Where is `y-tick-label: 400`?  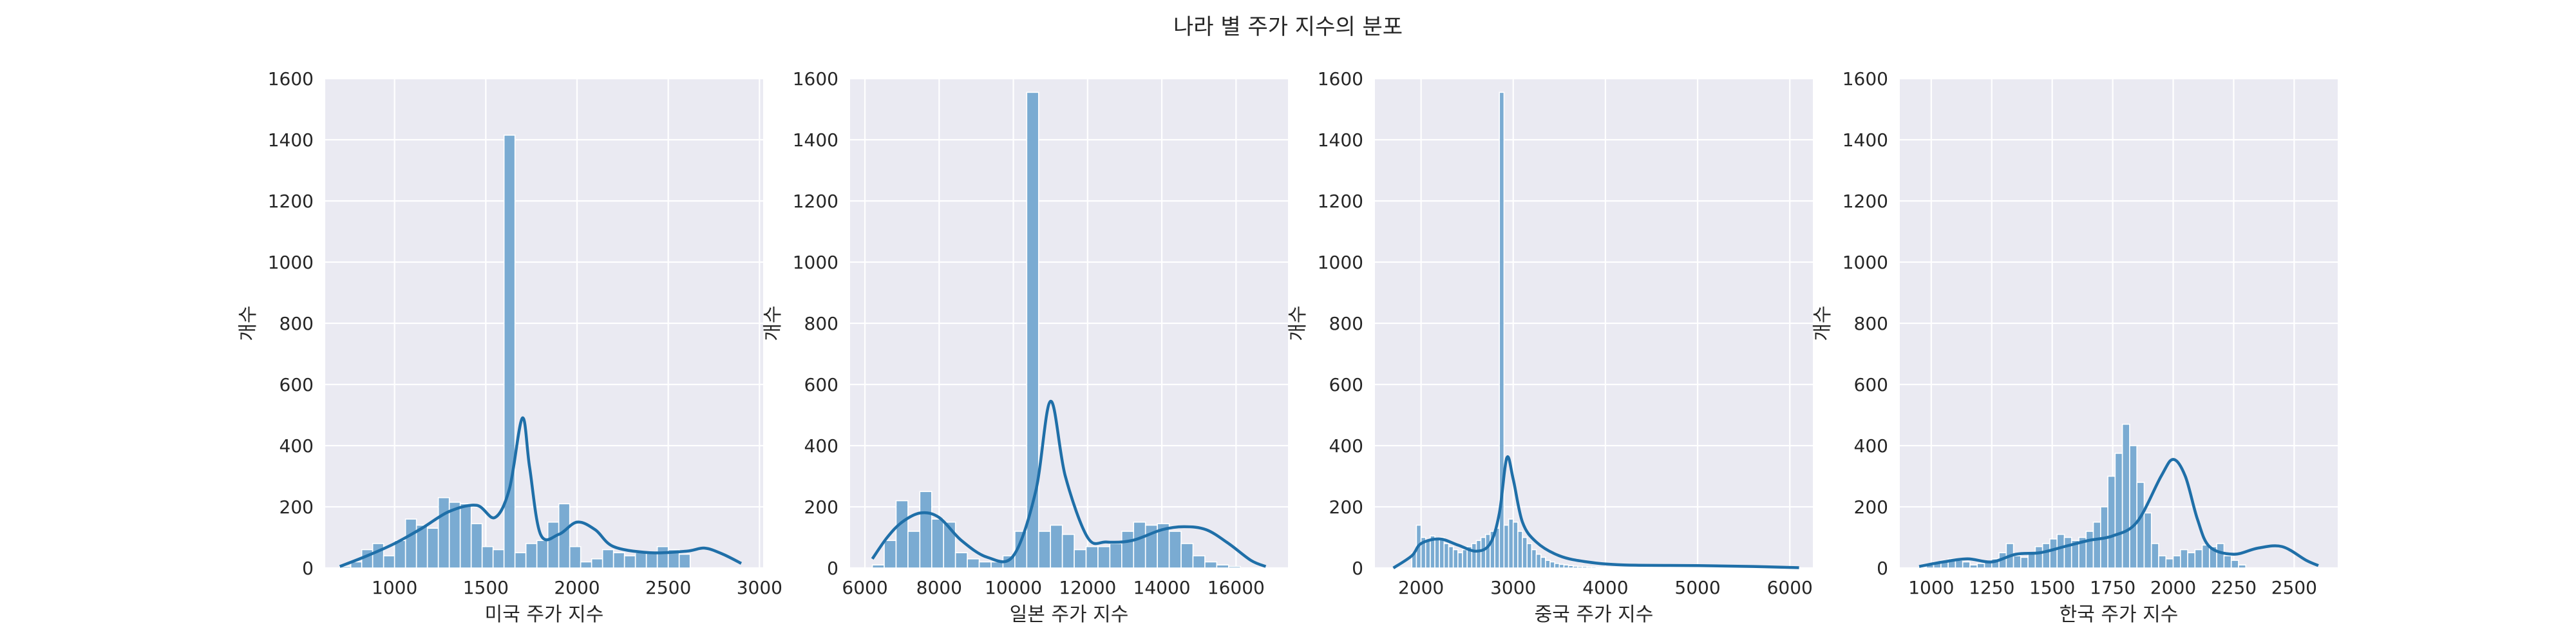 y-tick-label: 400 is located at coordinates (296, 446).